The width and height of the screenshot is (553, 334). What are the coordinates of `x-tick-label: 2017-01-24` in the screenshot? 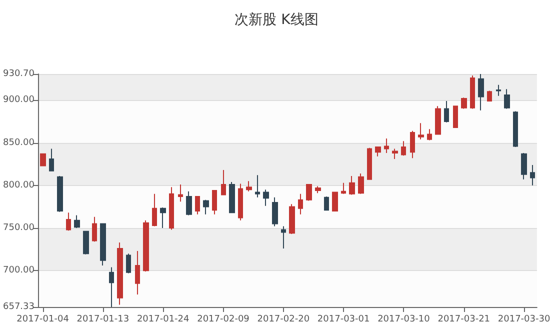 It's located at (163, 319).